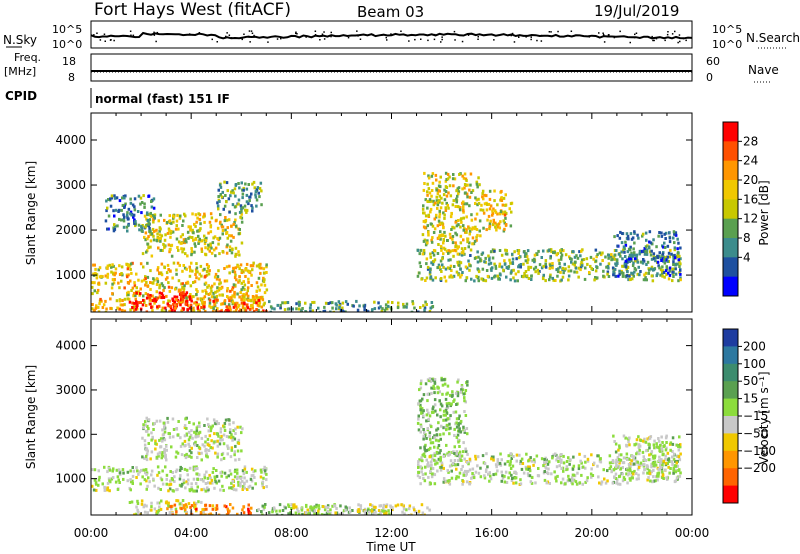  What do you see at coordinates (67, 29) in the screenshot?
I see `nsky-tick-high: 10^5` at bounding box center [67, 29].